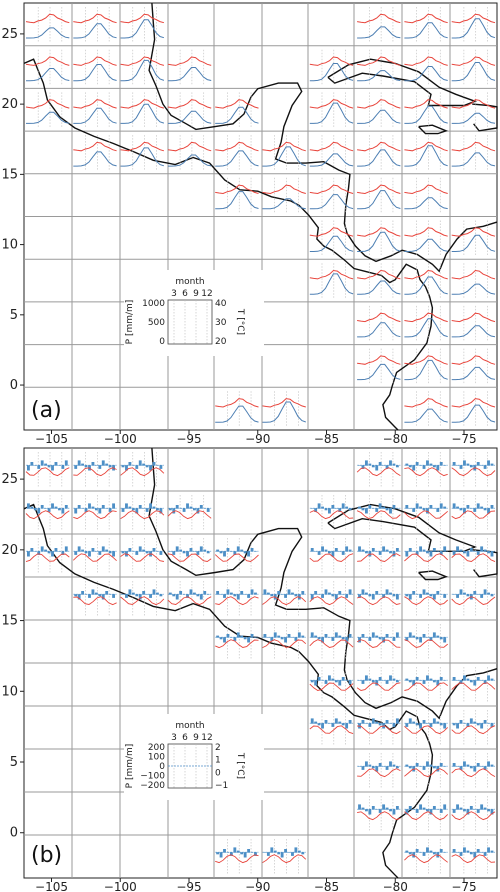 The width and height of the screenshot is (500, 892). Describe the element at coordinates (221, 304) in the screenshot. I see `inset-right-tick: 40` at that location.